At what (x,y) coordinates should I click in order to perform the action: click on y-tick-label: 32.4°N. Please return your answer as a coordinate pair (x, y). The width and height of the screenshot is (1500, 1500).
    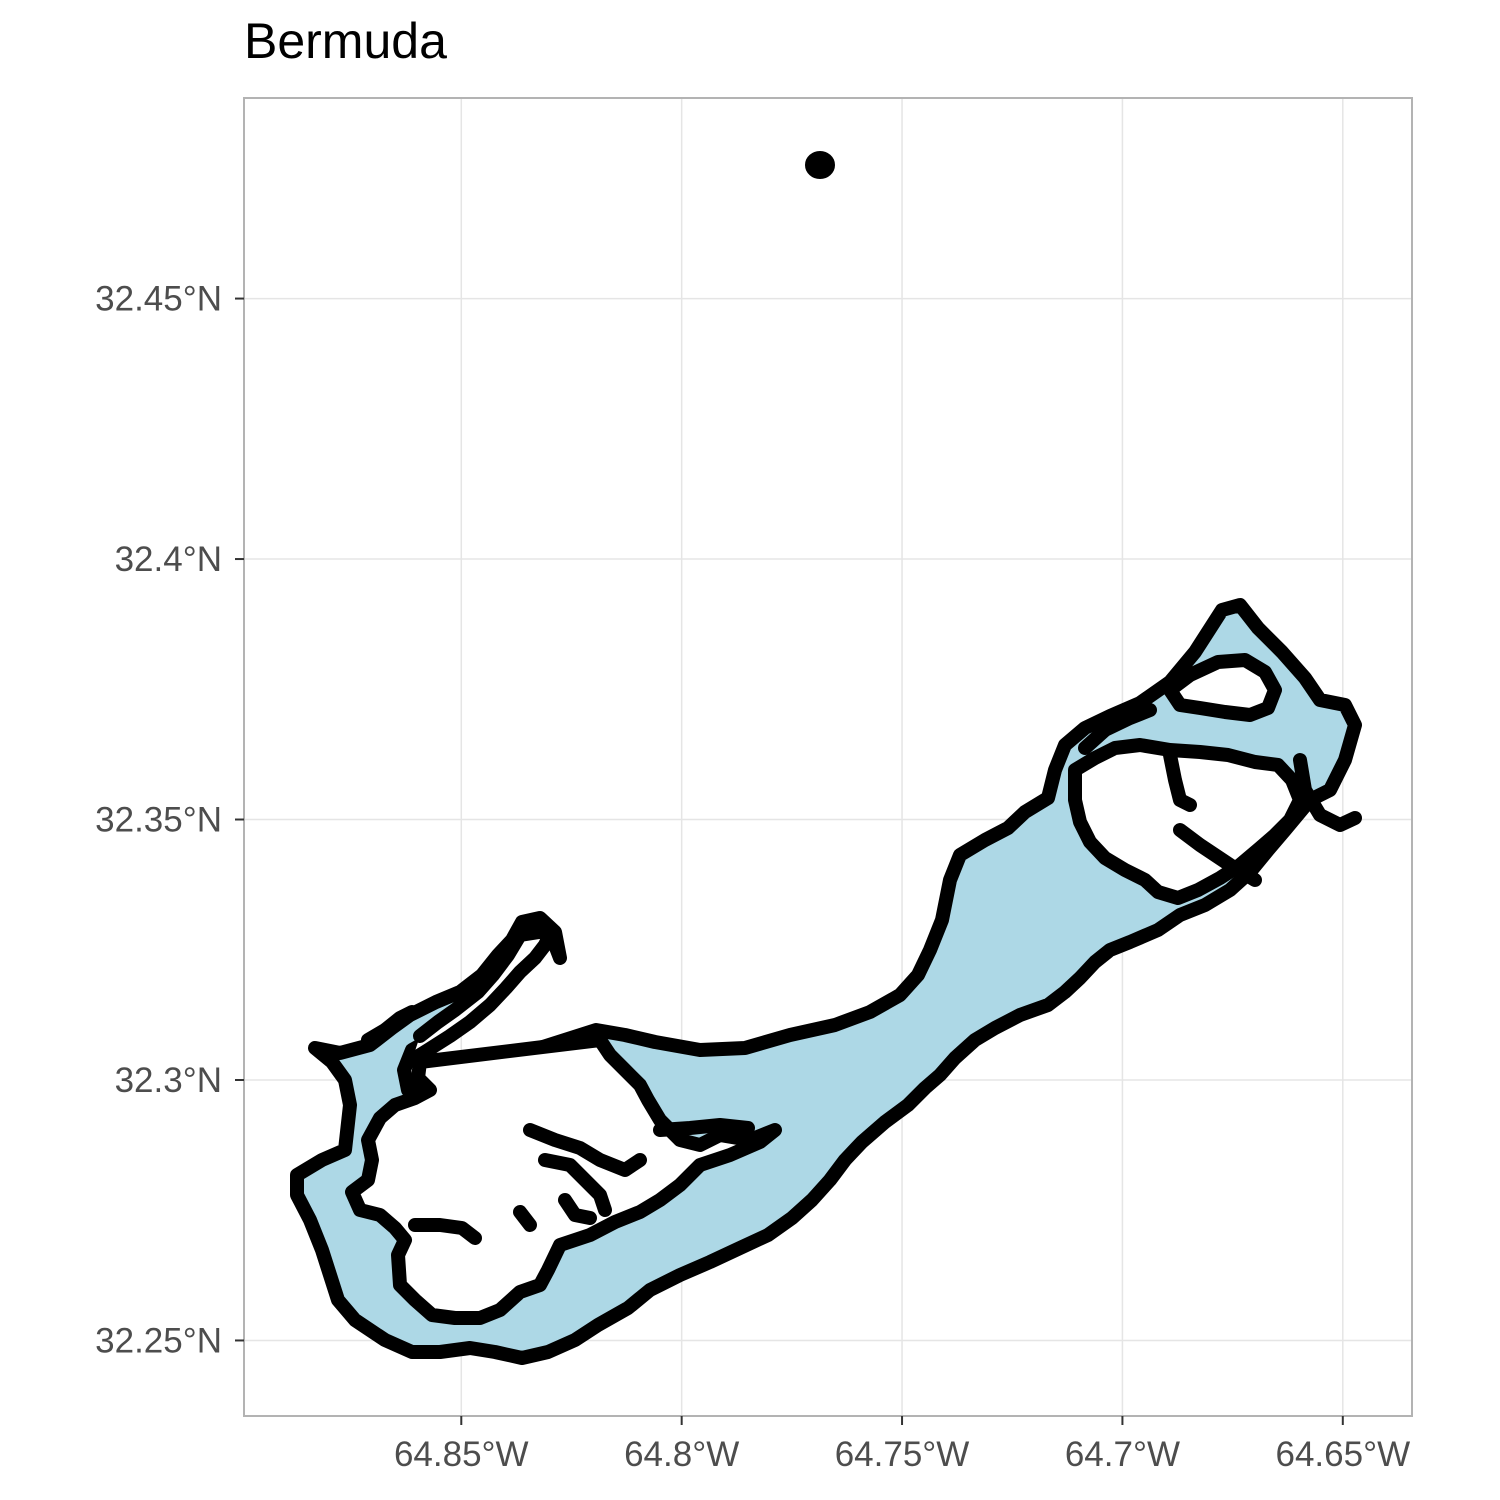
    Looking at the image, I should click on (168, 559).